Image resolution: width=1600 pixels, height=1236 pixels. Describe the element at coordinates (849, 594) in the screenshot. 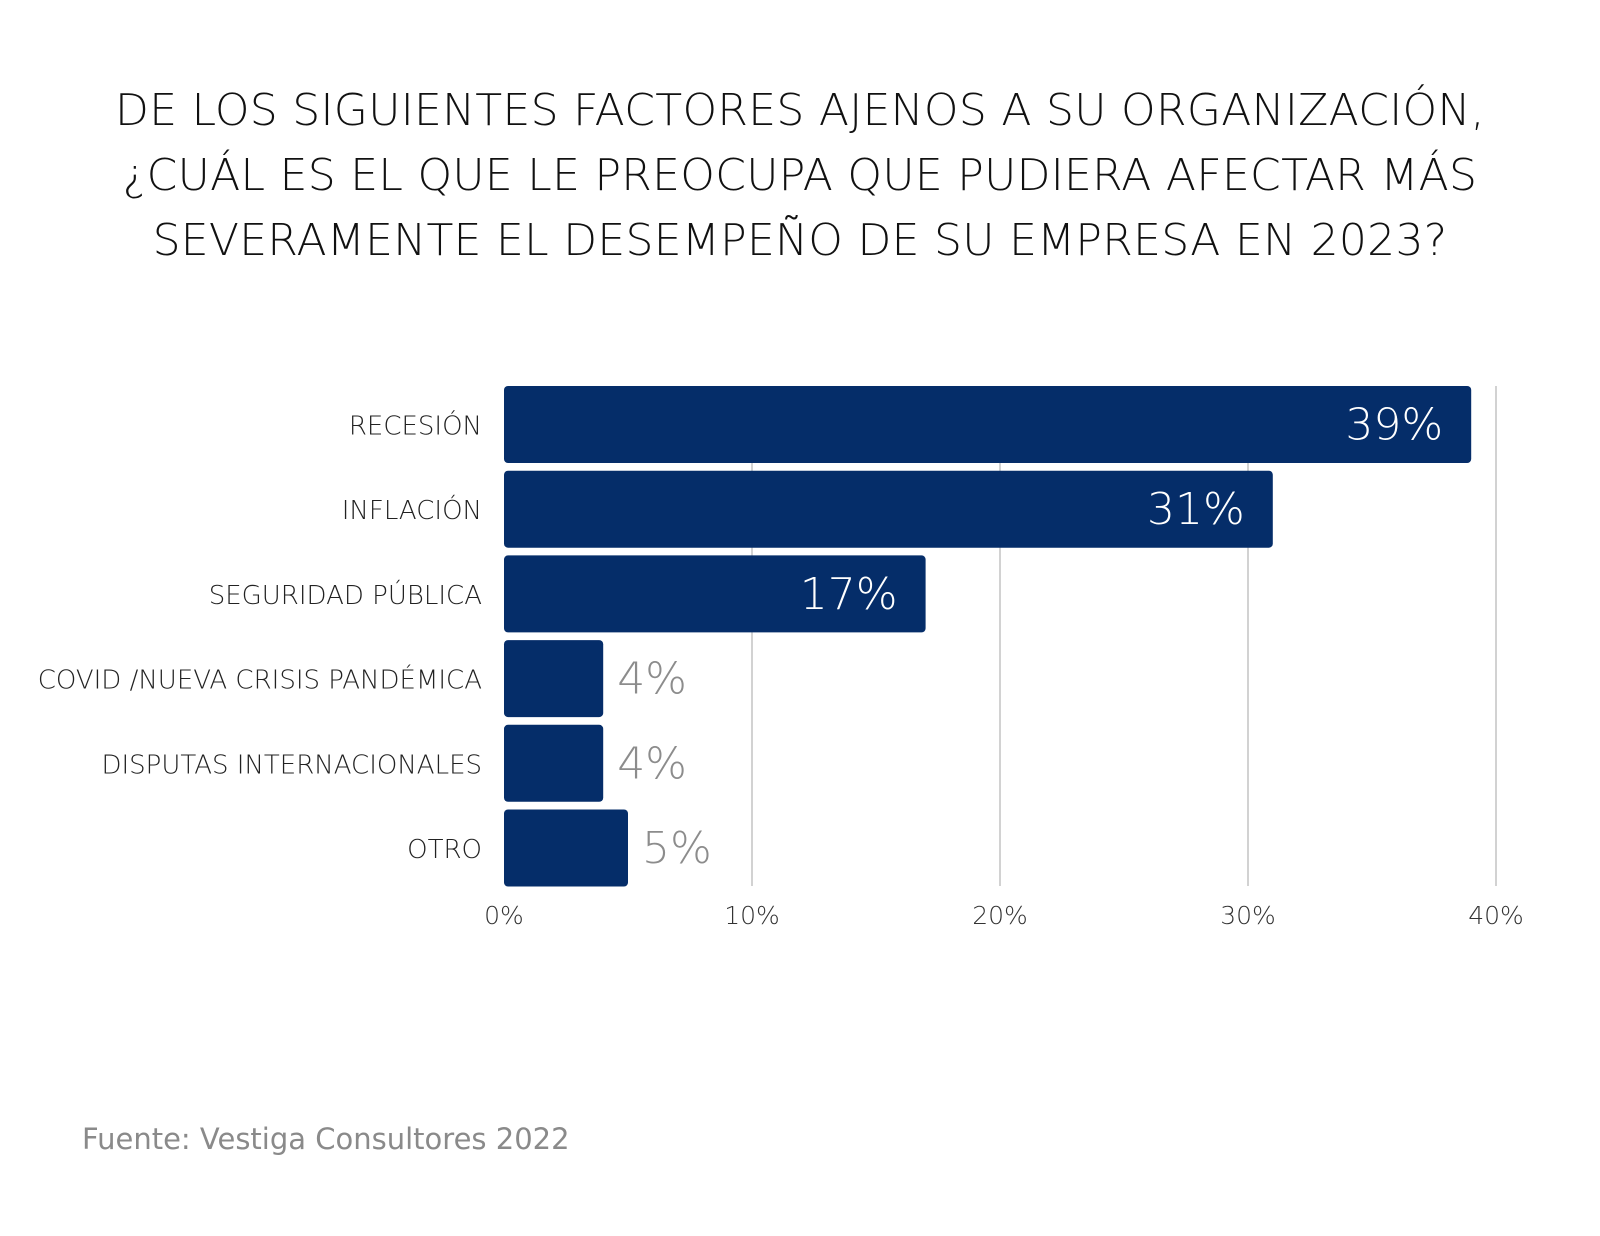

I see `data-label-2: 17%` at that location.